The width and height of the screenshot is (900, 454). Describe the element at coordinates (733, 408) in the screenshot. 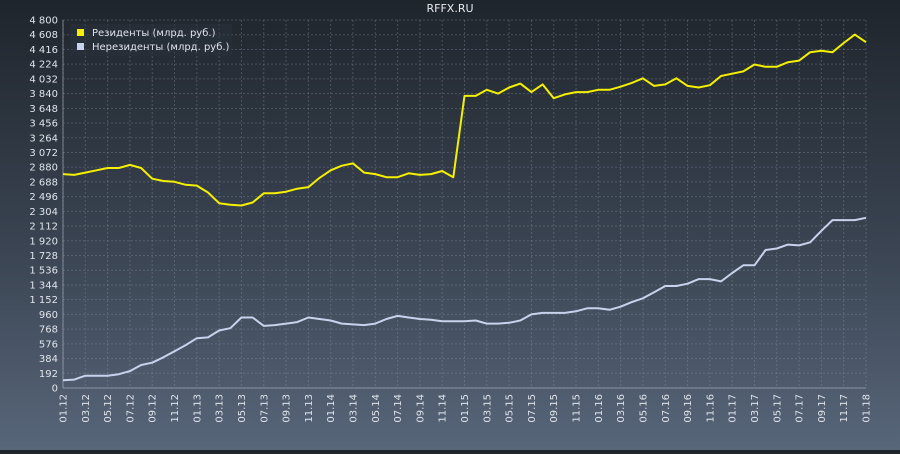

I see `x-tick-label: 01.17` at that location.